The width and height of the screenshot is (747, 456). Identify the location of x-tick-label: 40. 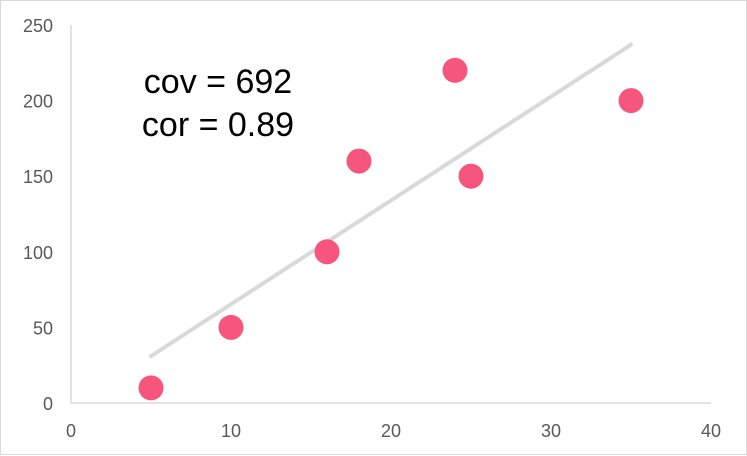
(711, 431).